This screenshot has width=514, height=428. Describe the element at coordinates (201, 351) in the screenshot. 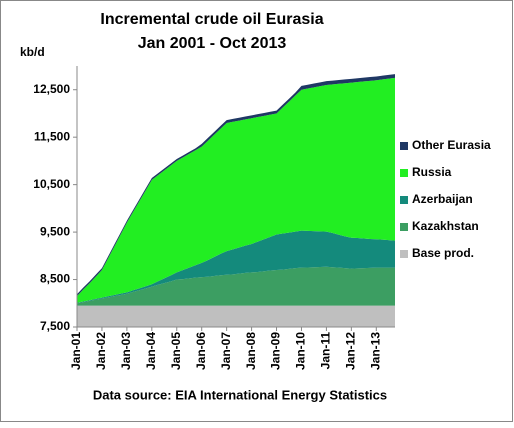

I see `x-tick-label: Jan-06` at that location.